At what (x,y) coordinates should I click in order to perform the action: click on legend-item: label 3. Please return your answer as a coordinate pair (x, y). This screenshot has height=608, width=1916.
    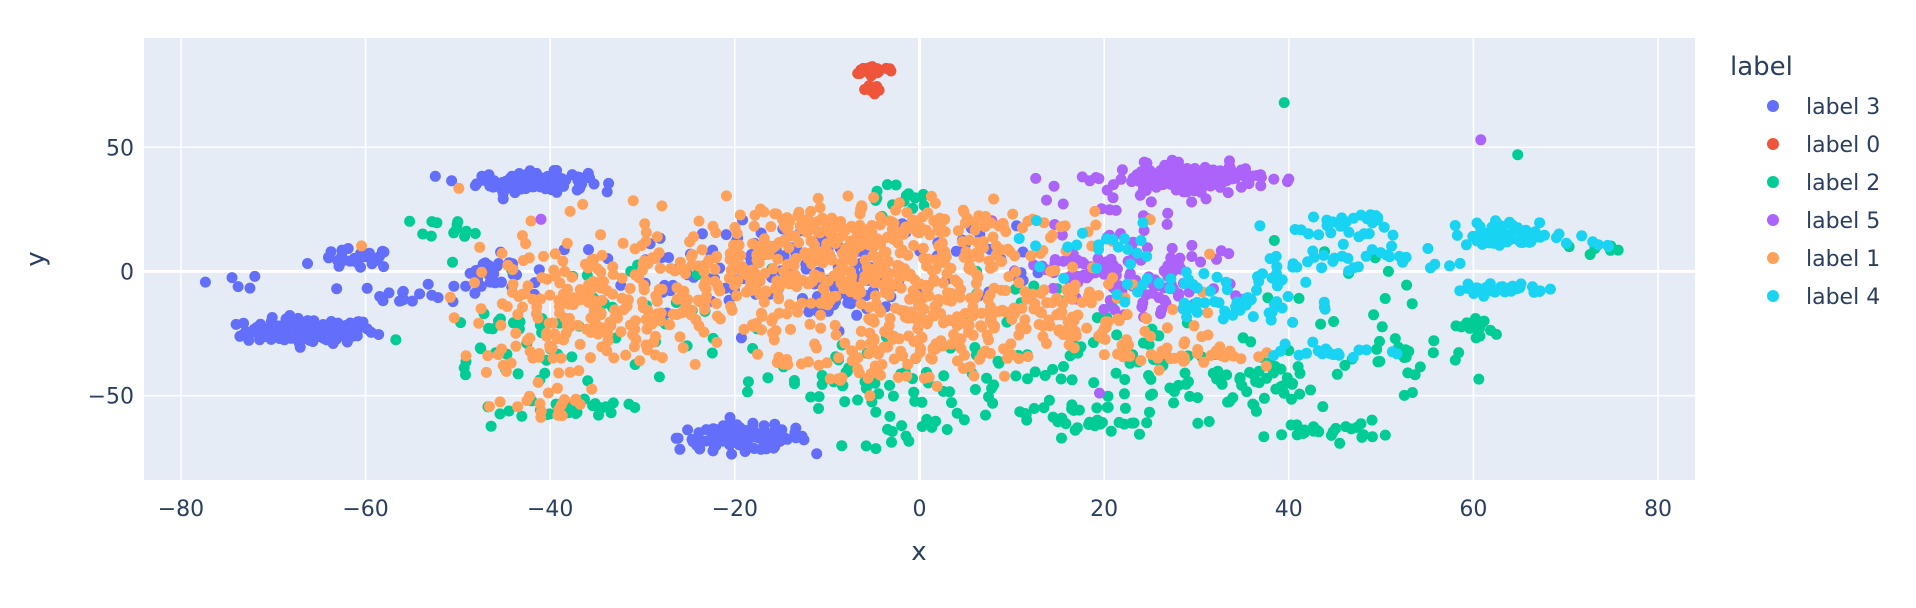
    Looking at the image, I should click on (1823, 107).